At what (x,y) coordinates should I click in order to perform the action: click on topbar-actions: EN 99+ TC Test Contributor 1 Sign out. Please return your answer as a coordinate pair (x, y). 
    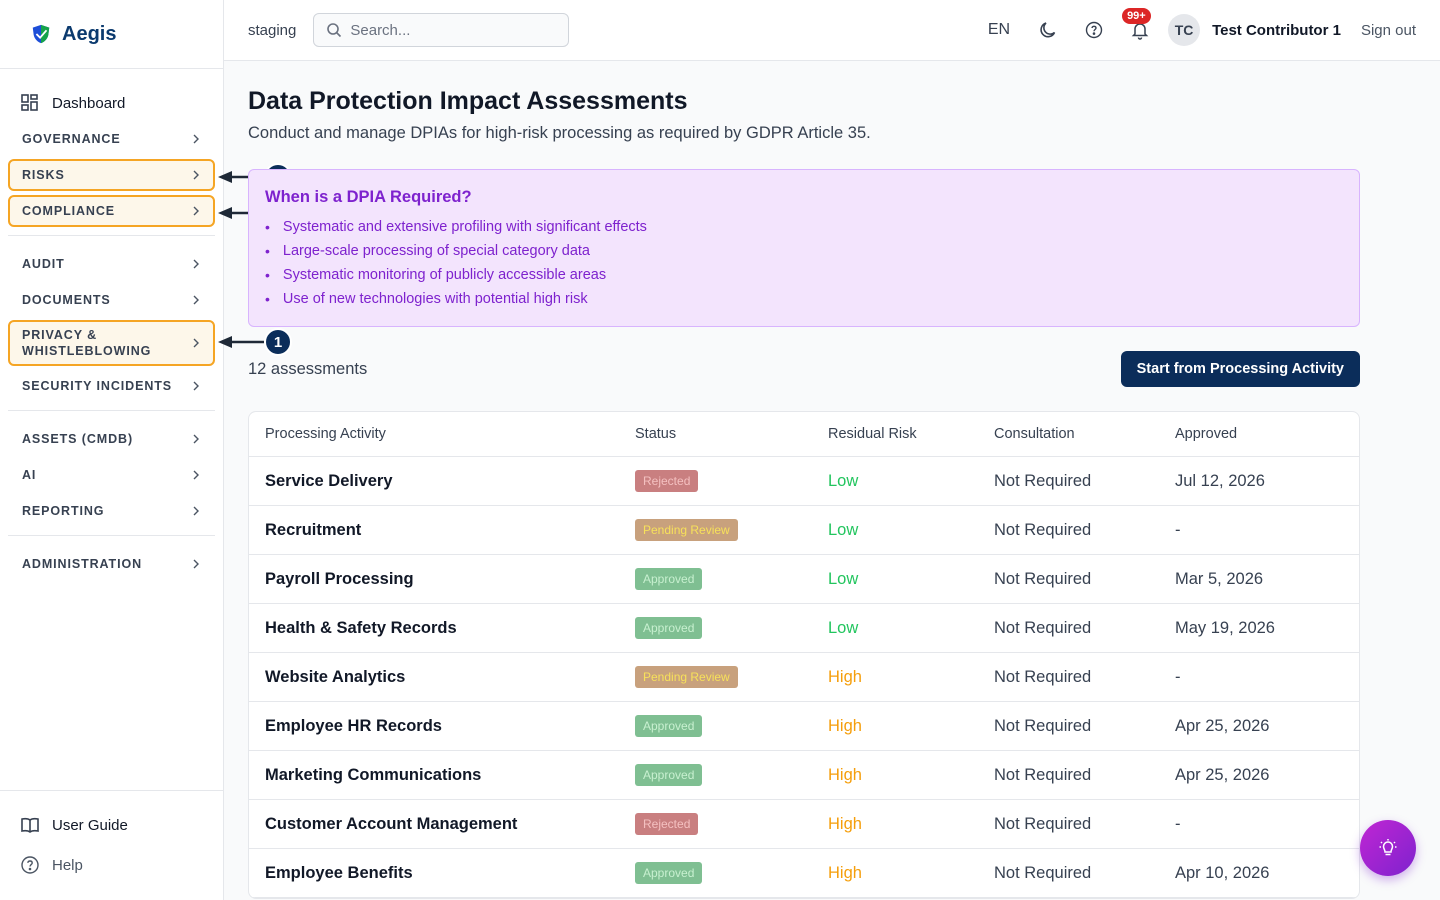
    Looking at the image, I should click on (1201, 27).